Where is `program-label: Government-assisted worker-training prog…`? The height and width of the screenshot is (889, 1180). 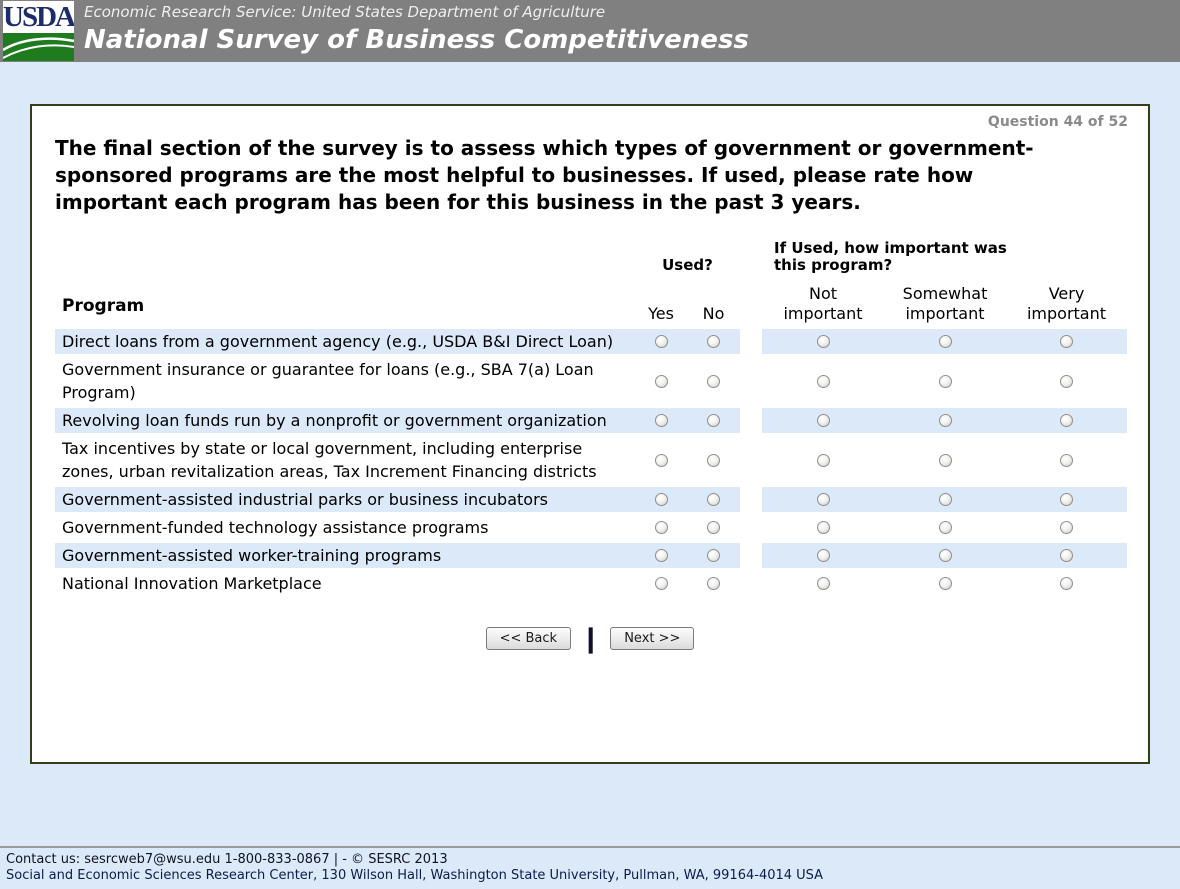 program-label: Government-assisted worker-training prog… is located at coordinates (345, 555).